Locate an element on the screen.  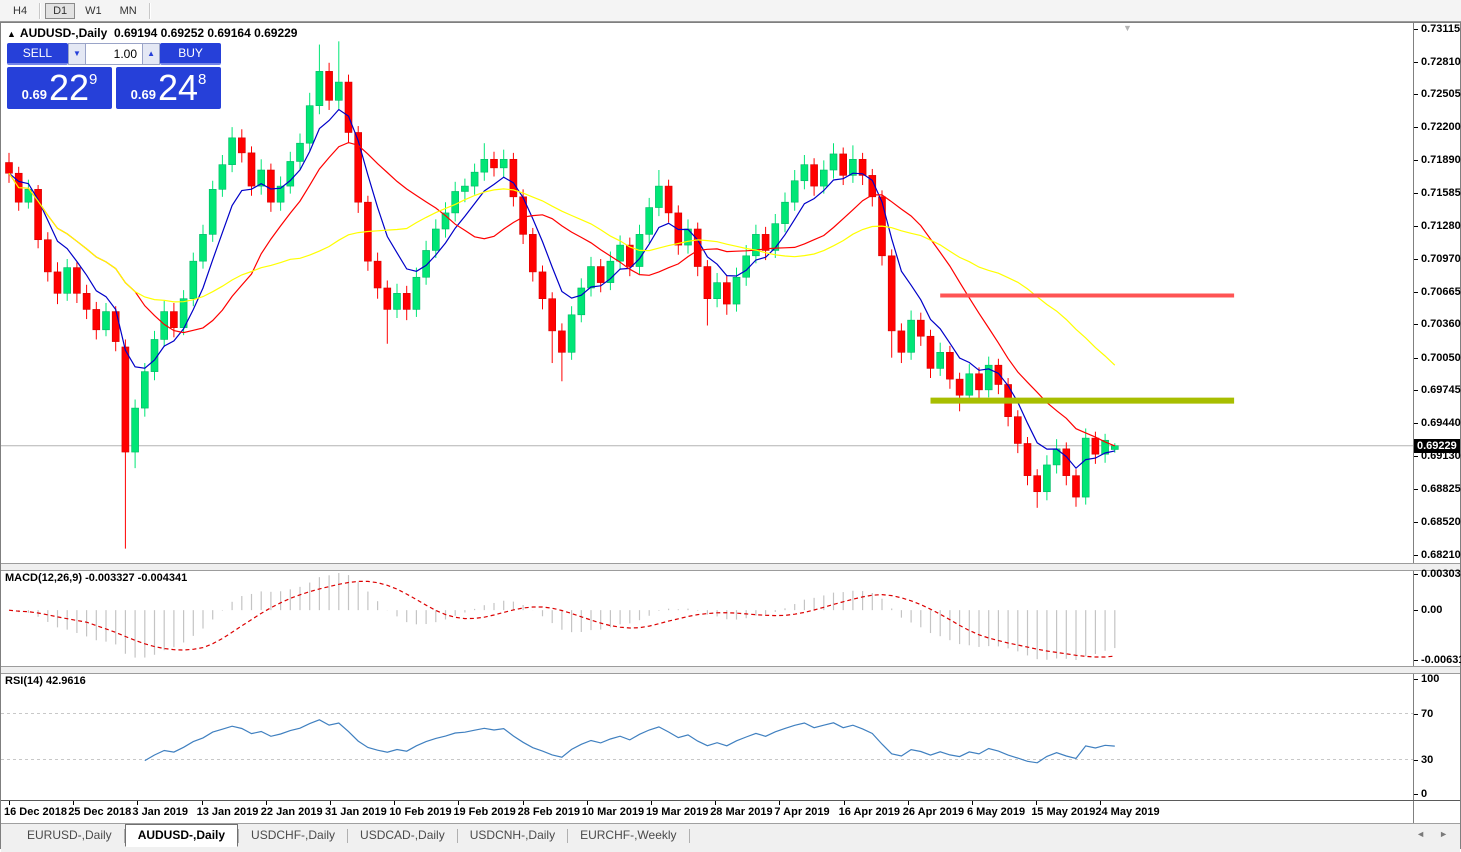
scroll-to-end-icon: ▼ is located at coordinates (1127, 28).